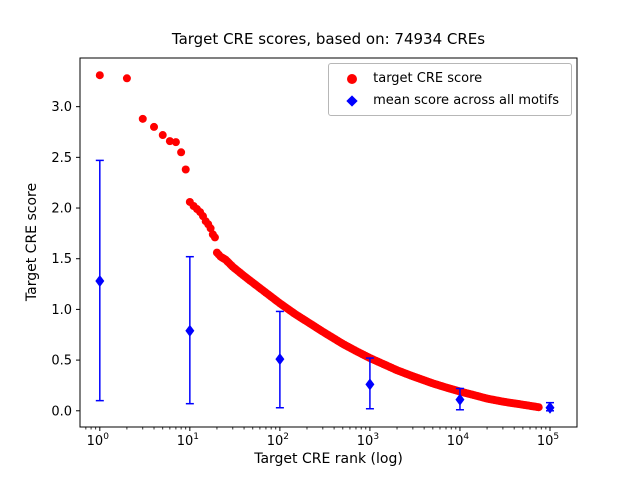 Image resolution: width=640 pixels, height=480 pixels. Describe the element at coordinates (61, 411) in the screenshot. I see `svg-text: 0.0` at that location.